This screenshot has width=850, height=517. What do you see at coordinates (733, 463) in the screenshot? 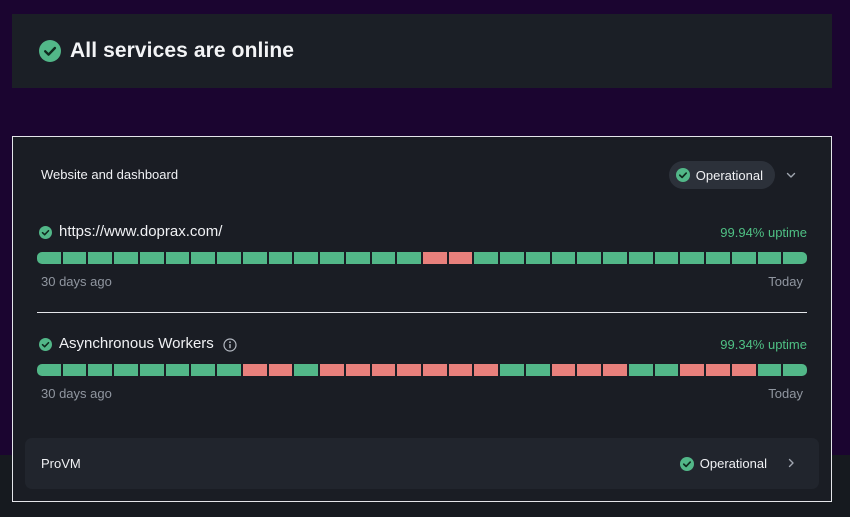
I see `service-status-label: Operational` at bounding box center [733, 463].